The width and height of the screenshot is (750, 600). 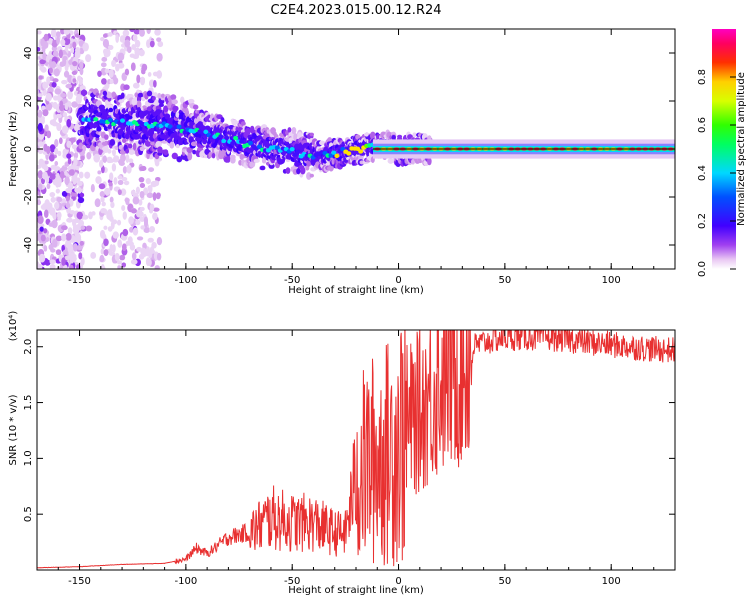 I want to click on heatmap-y-tick-label: 20, so click(x=28, y=101).